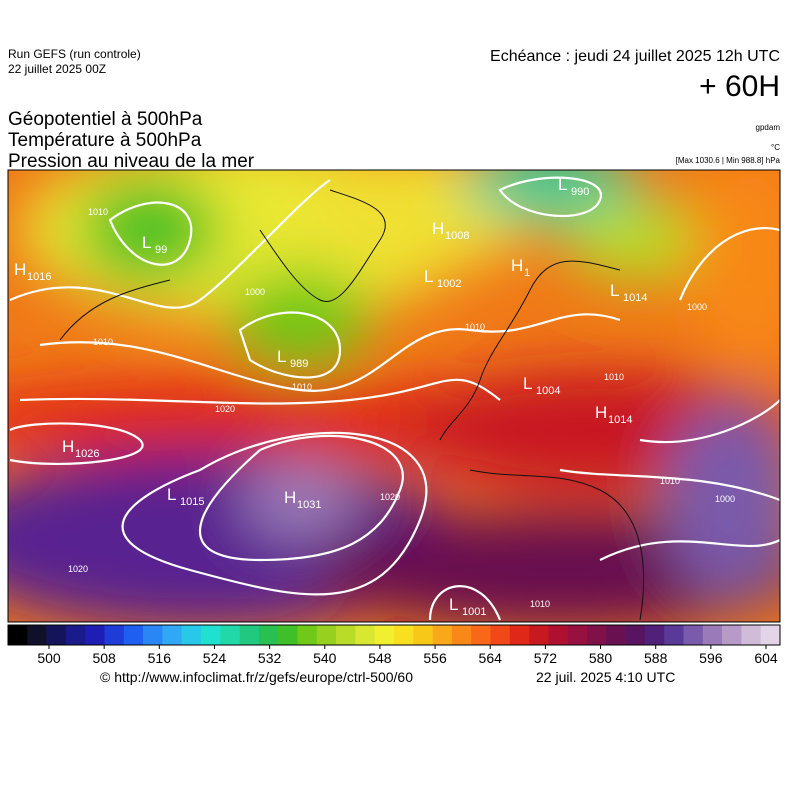 The height and width of the screenshot is (789, 788). Describe the element at coordinates (325, 658) in the screenshot. I see `colorbar-tick-label: 540` at that location.